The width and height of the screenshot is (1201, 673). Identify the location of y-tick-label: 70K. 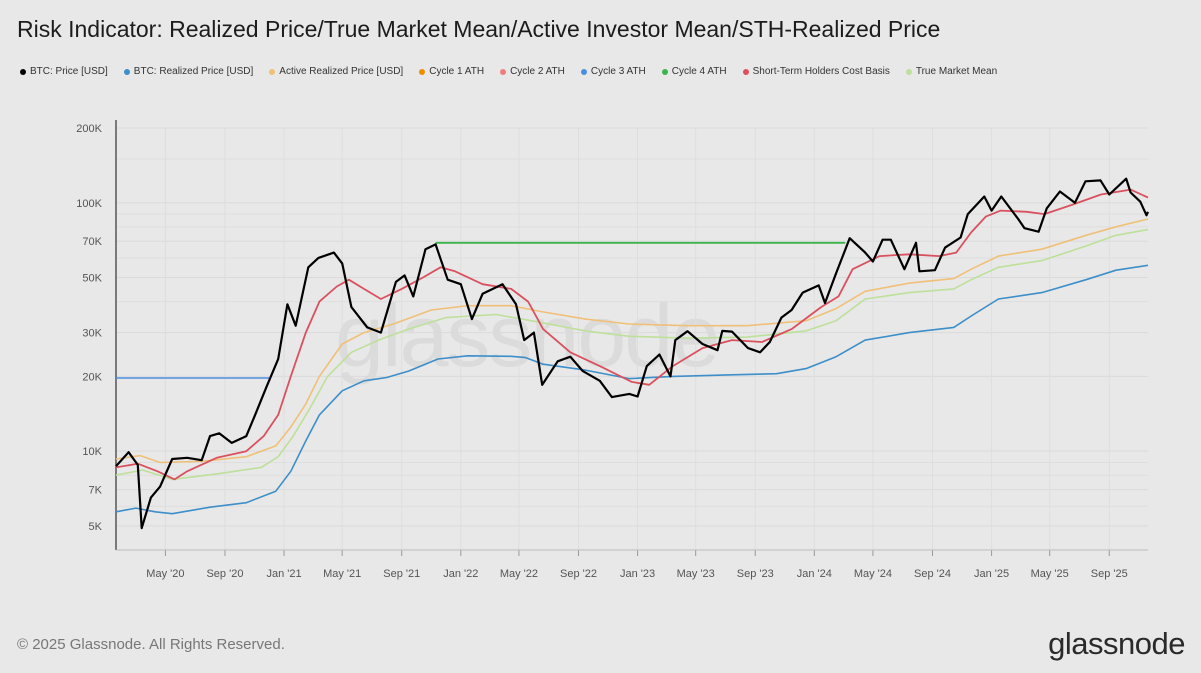
(92, 242).